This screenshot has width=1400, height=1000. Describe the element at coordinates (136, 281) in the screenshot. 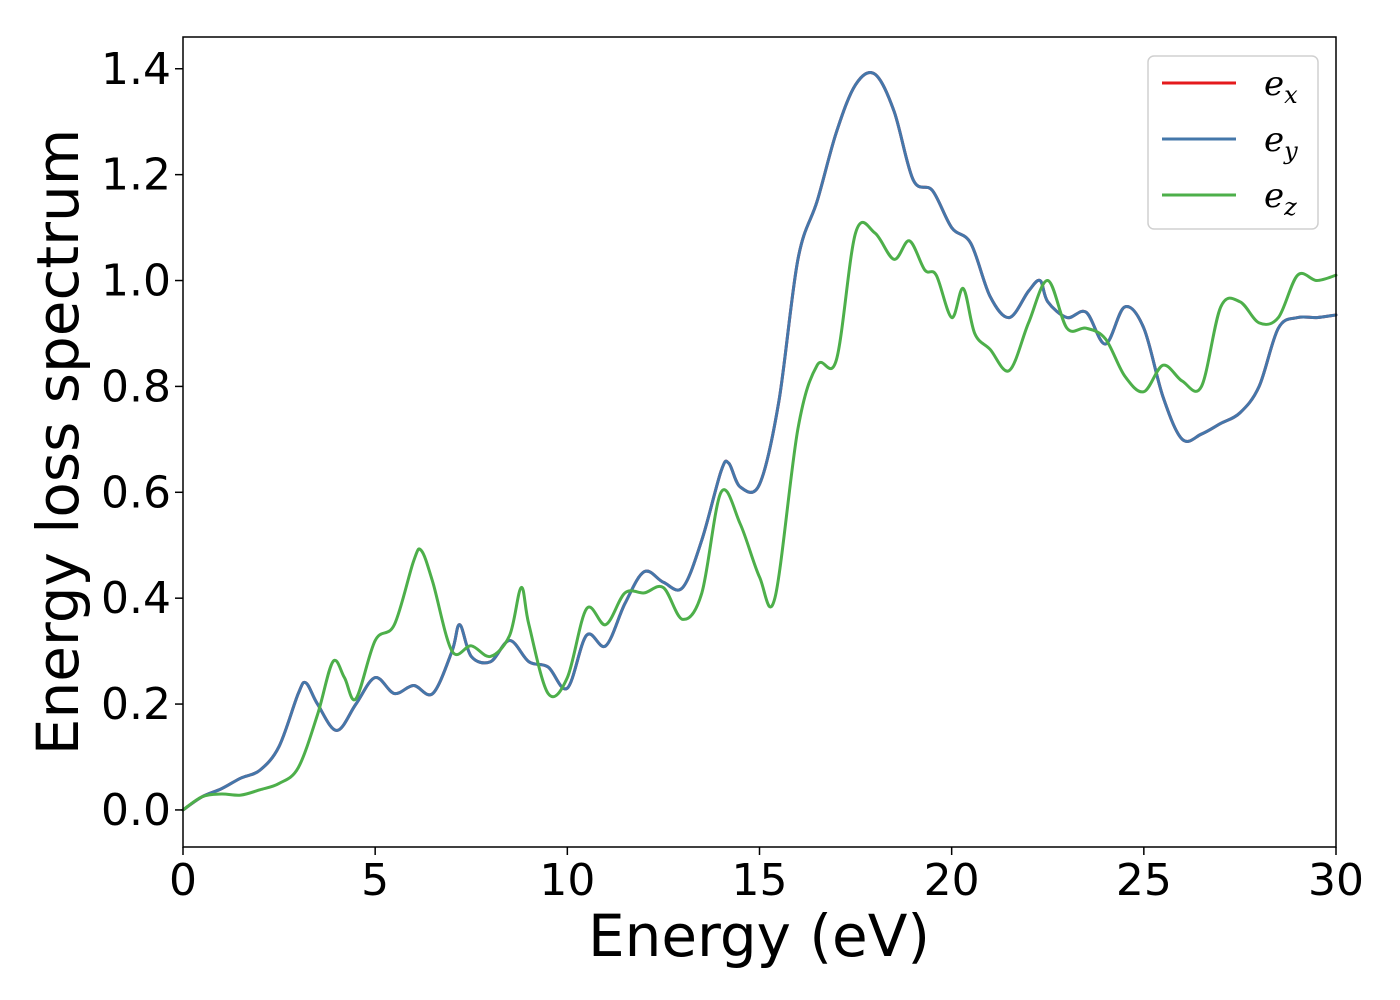

I see `y-tick-label: 1.0` at that location.